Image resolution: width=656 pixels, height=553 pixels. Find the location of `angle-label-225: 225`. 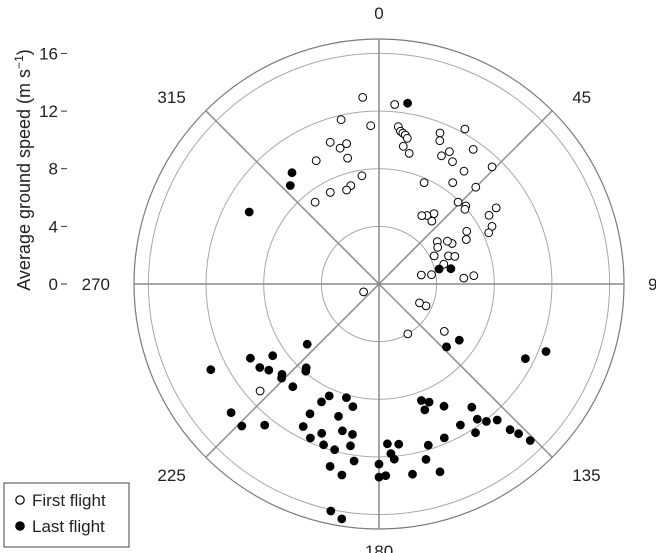

angle-label-225: 225 is located at coordinates (171, 475).